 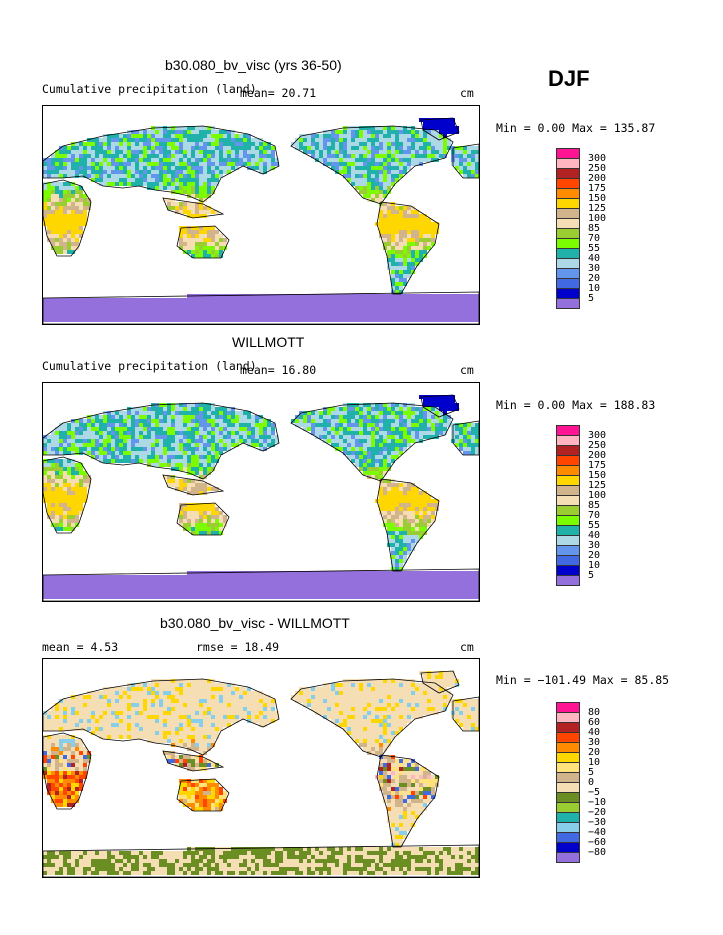 I want to click on panel2-minmax: Min = 0.00 Max = 188.83, so click(x=576, y=405).